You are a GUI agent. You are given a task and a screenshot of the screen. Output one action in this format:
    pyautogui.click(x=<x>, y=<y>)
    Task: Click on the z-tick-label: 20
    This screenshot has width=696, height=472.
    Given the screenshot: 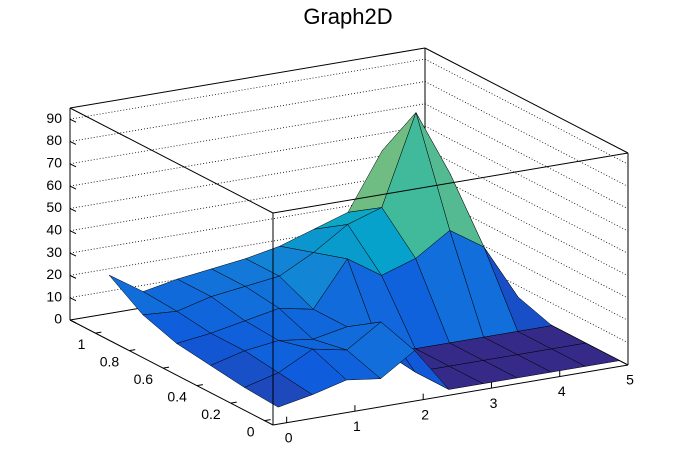 What is the action you would take?
    pyautogui.click(x=54, y=274)
    